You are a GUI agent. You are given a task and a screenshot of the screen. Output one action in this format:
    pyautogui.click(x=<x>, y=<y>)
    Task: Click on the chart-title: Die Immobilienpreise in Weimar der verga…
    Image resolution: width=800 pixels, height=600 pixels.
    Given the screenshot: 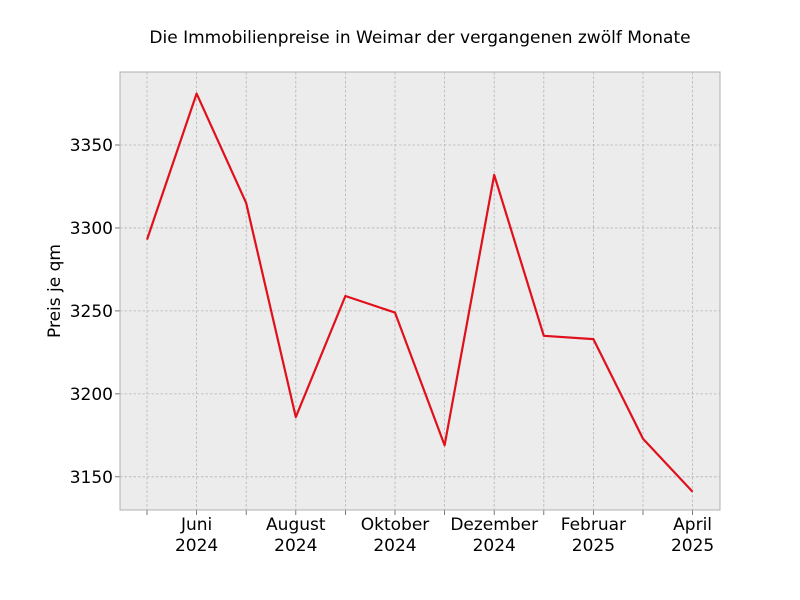 What is the action you would take?
    pyautogui.click(x=419, y=38)
    